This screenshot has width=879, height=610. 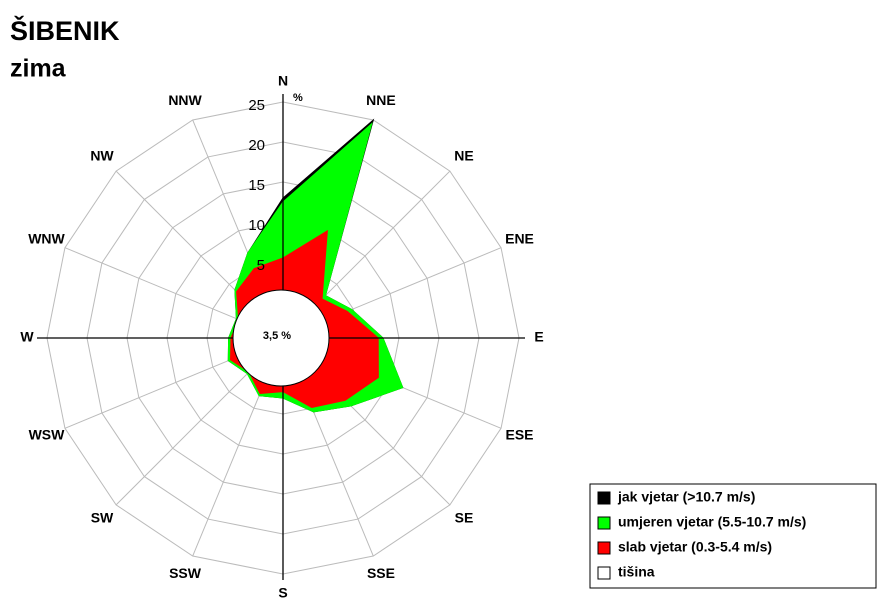 What do you see at coordinates (102, 518) in the screenshot?
I see `direction-label: SW` at bounding box center [102, 518].